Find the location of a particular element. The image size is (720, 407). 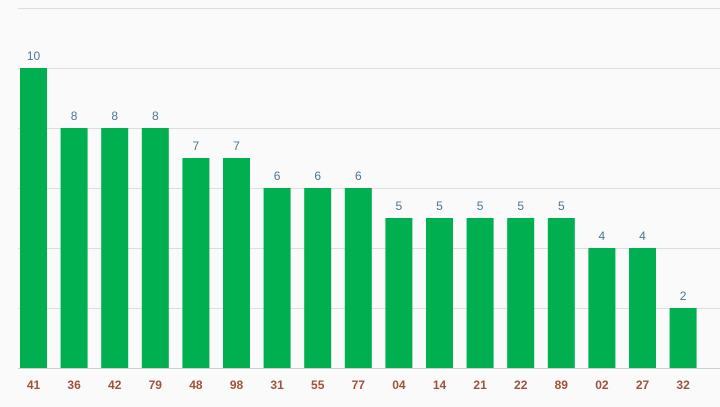

value-label-31: 6 is located at coordinates (277, 176).